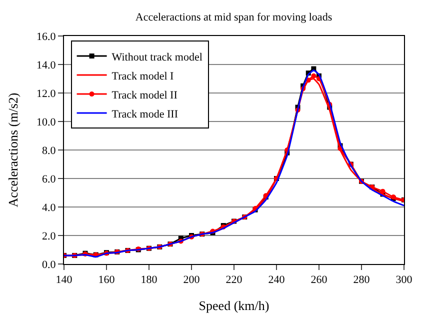  What do you see at coordinates (404, 280) in the screenshot?
I see `x-tick-label: 300` at bounding box center [404, 280].